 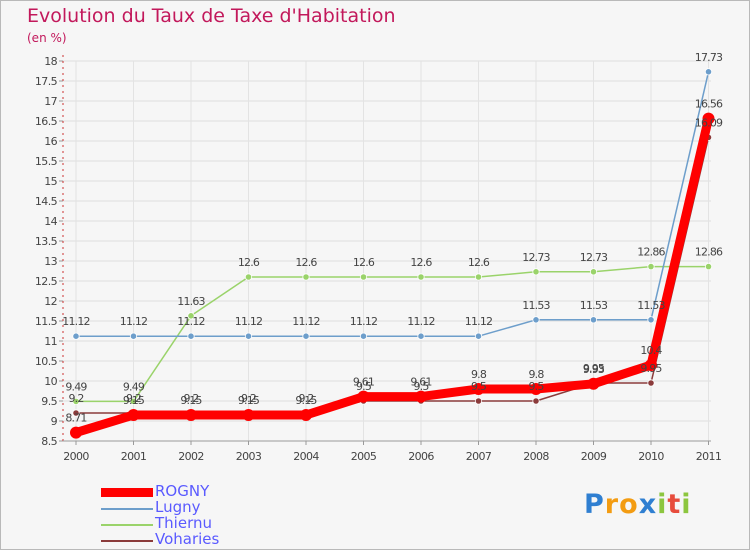 What do you see at coordinates (709, 57) in the screenshot?
I see `data-label-lugny: 17.73` at bounding box center [709, 57].